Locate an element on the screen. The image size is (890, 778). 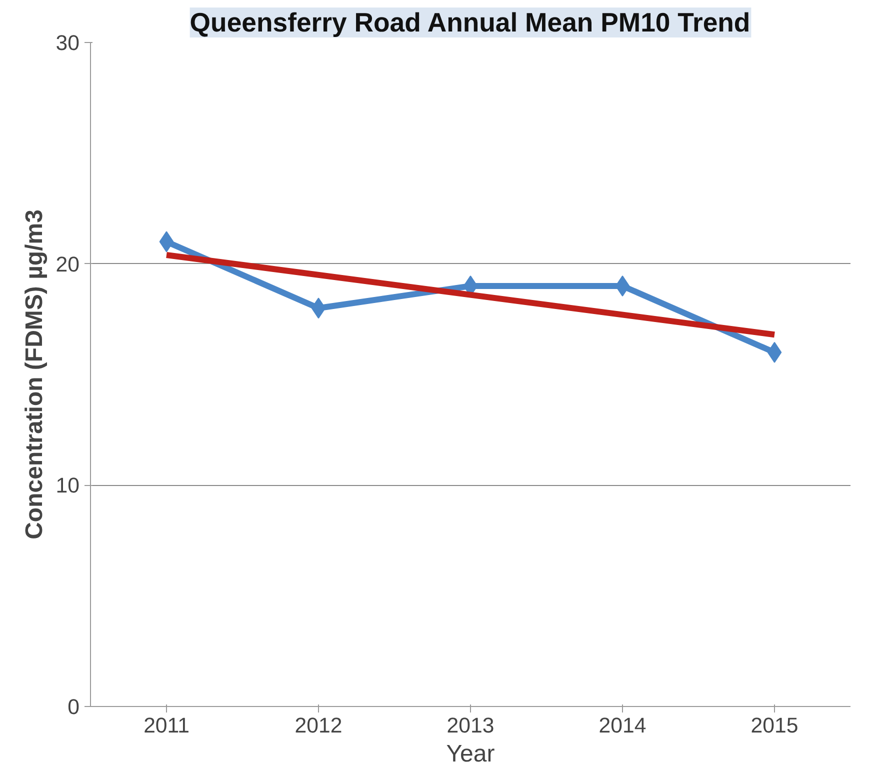
y-tick-label: 20 is located at coordinates (68, 264).